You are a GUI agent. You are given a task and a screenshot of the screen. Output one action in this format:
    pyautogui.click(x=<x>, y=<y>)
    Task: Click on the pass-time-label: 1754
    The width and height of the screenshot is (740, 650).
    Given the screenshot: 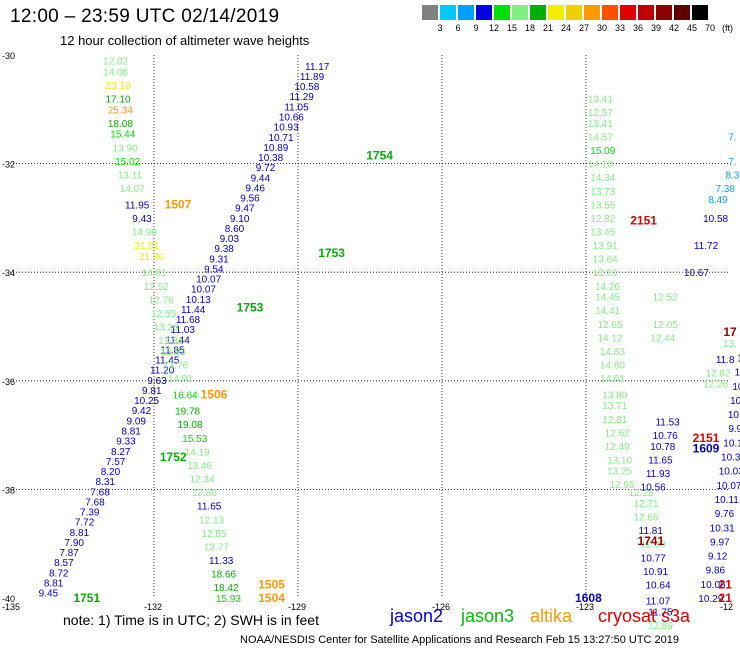 What is the action you would take?
    pyautogui.click(x=379, y=155)
    